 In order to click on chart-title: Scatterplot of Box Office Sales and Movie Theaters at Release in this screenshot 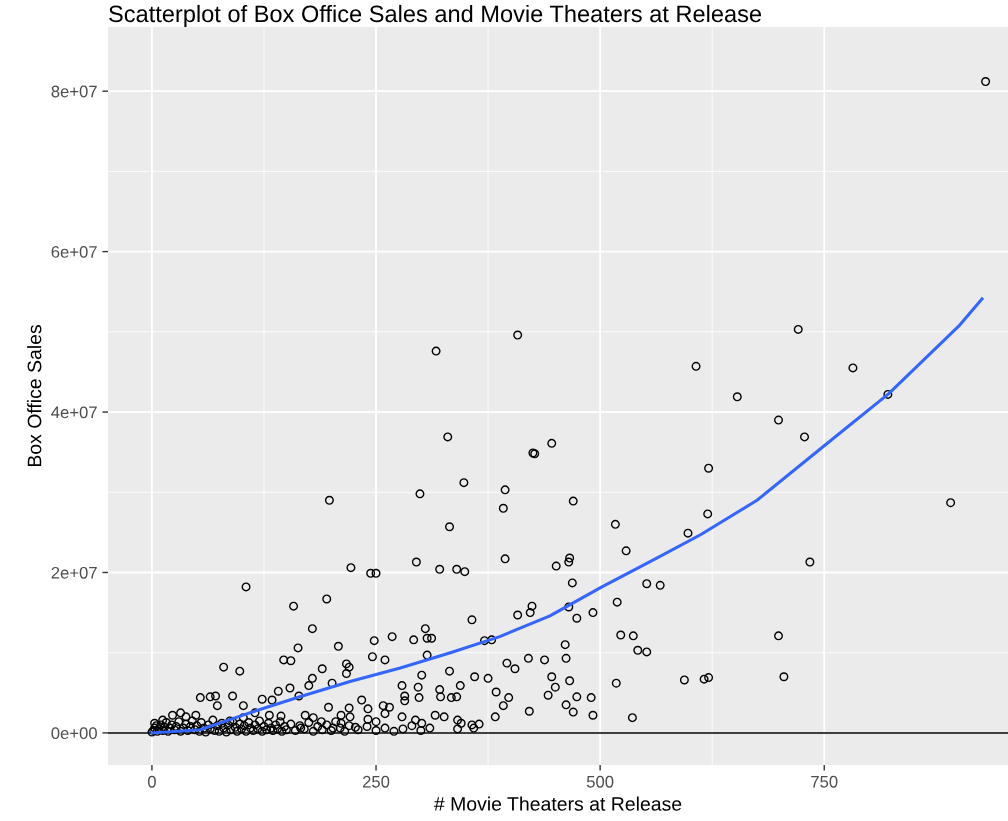, I will do `click(435, 15)`.